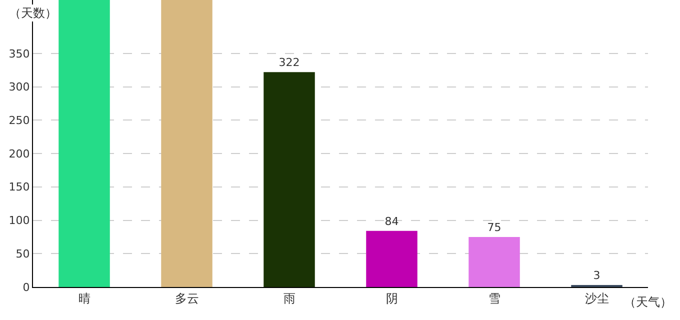  What do you see at coordinates (392, 298) in the screenshot?
I see `x-tick-label: 阴` at bounding box center [392, 298].